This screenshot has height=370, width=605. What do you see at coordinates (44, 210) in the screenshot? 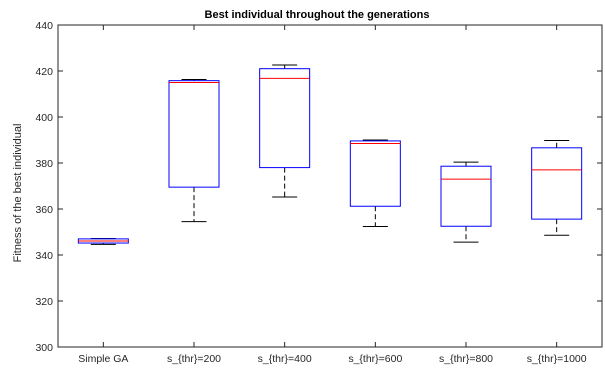
I see `y-tick-label: 360` at bounding box center [44, 210].